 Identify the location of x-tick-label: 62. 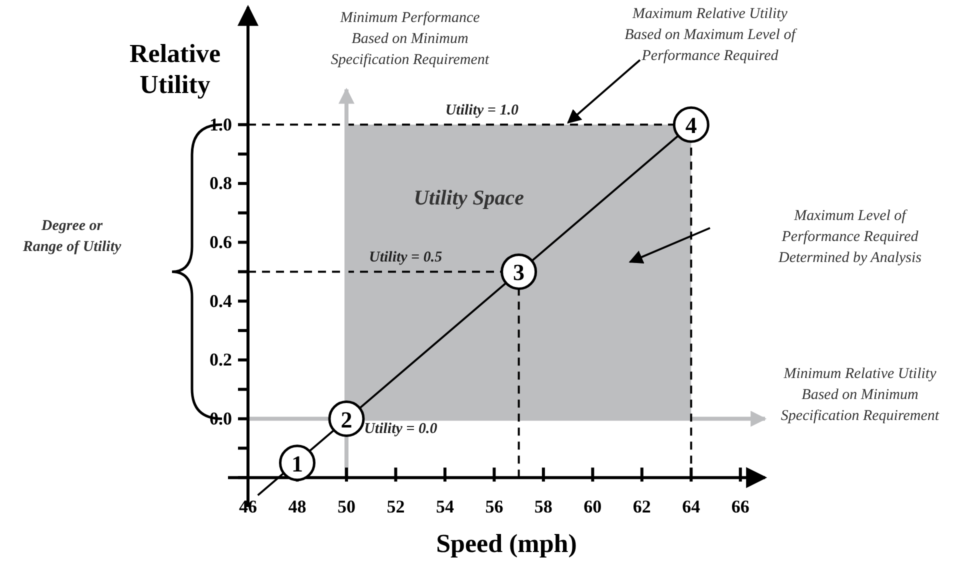
(641, 506).